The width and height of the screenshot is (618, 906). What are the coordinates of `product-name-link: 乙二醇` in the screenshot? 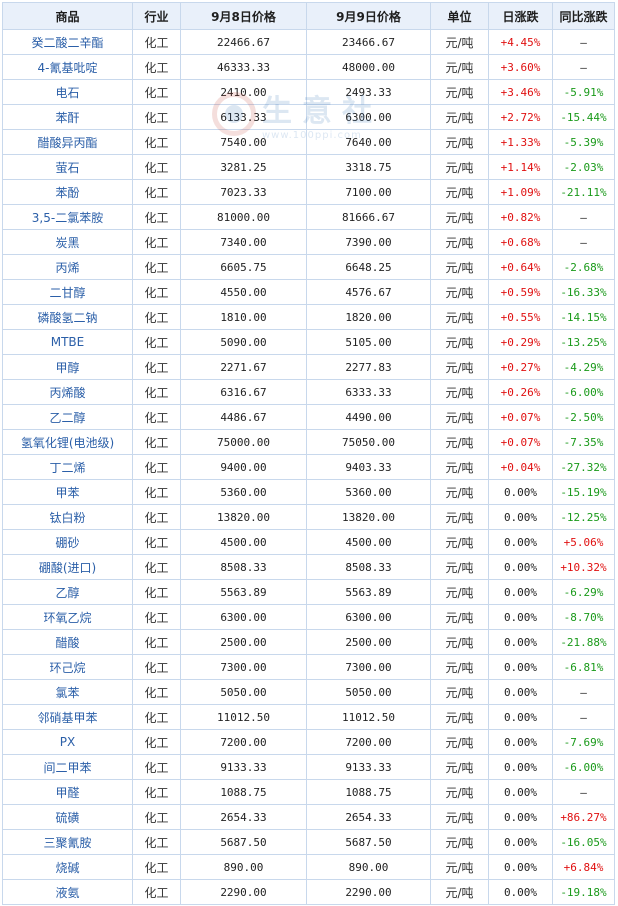 It's located at (67, 417).